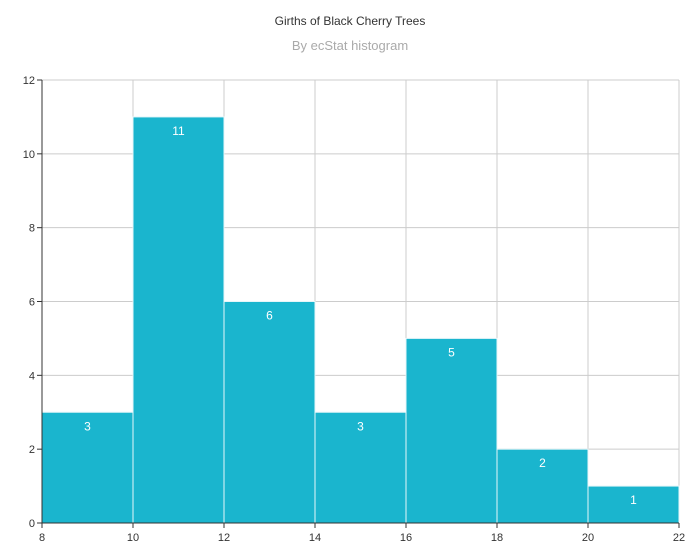 This screenshot has width=700, height=560. What do you see at coordinates (542, 463) in the screenshot?
I see `bar-value-label: 2` at bounding box center [542, 463].